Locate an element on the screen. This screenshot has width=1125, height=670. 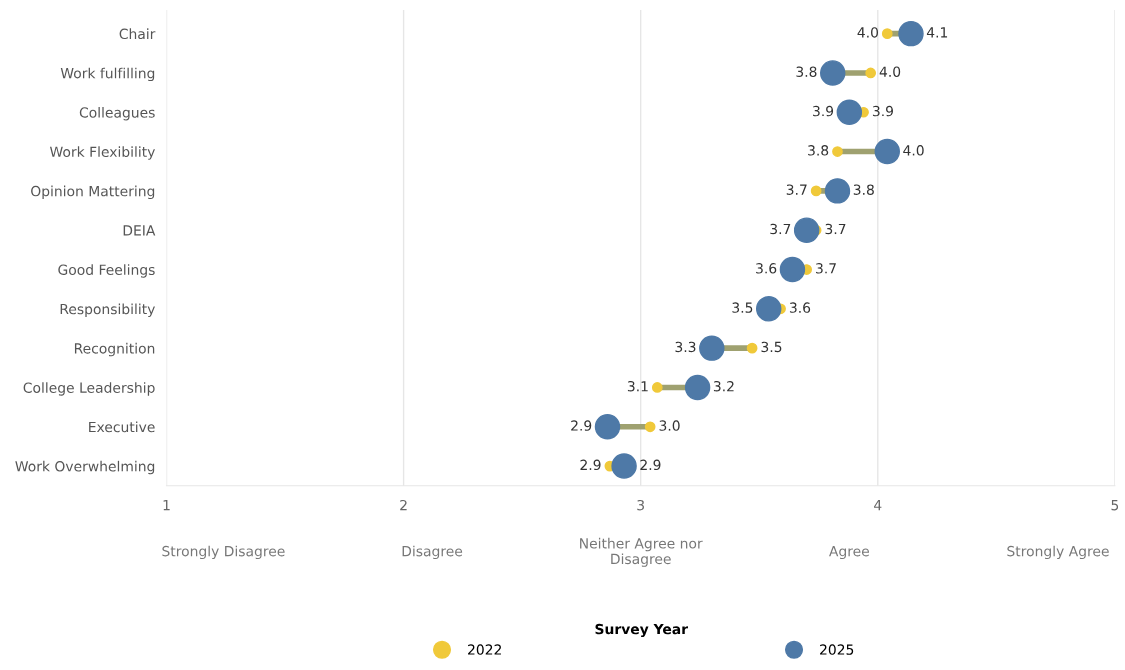
data-label: 3.1 is located at coordinates (637, 386).